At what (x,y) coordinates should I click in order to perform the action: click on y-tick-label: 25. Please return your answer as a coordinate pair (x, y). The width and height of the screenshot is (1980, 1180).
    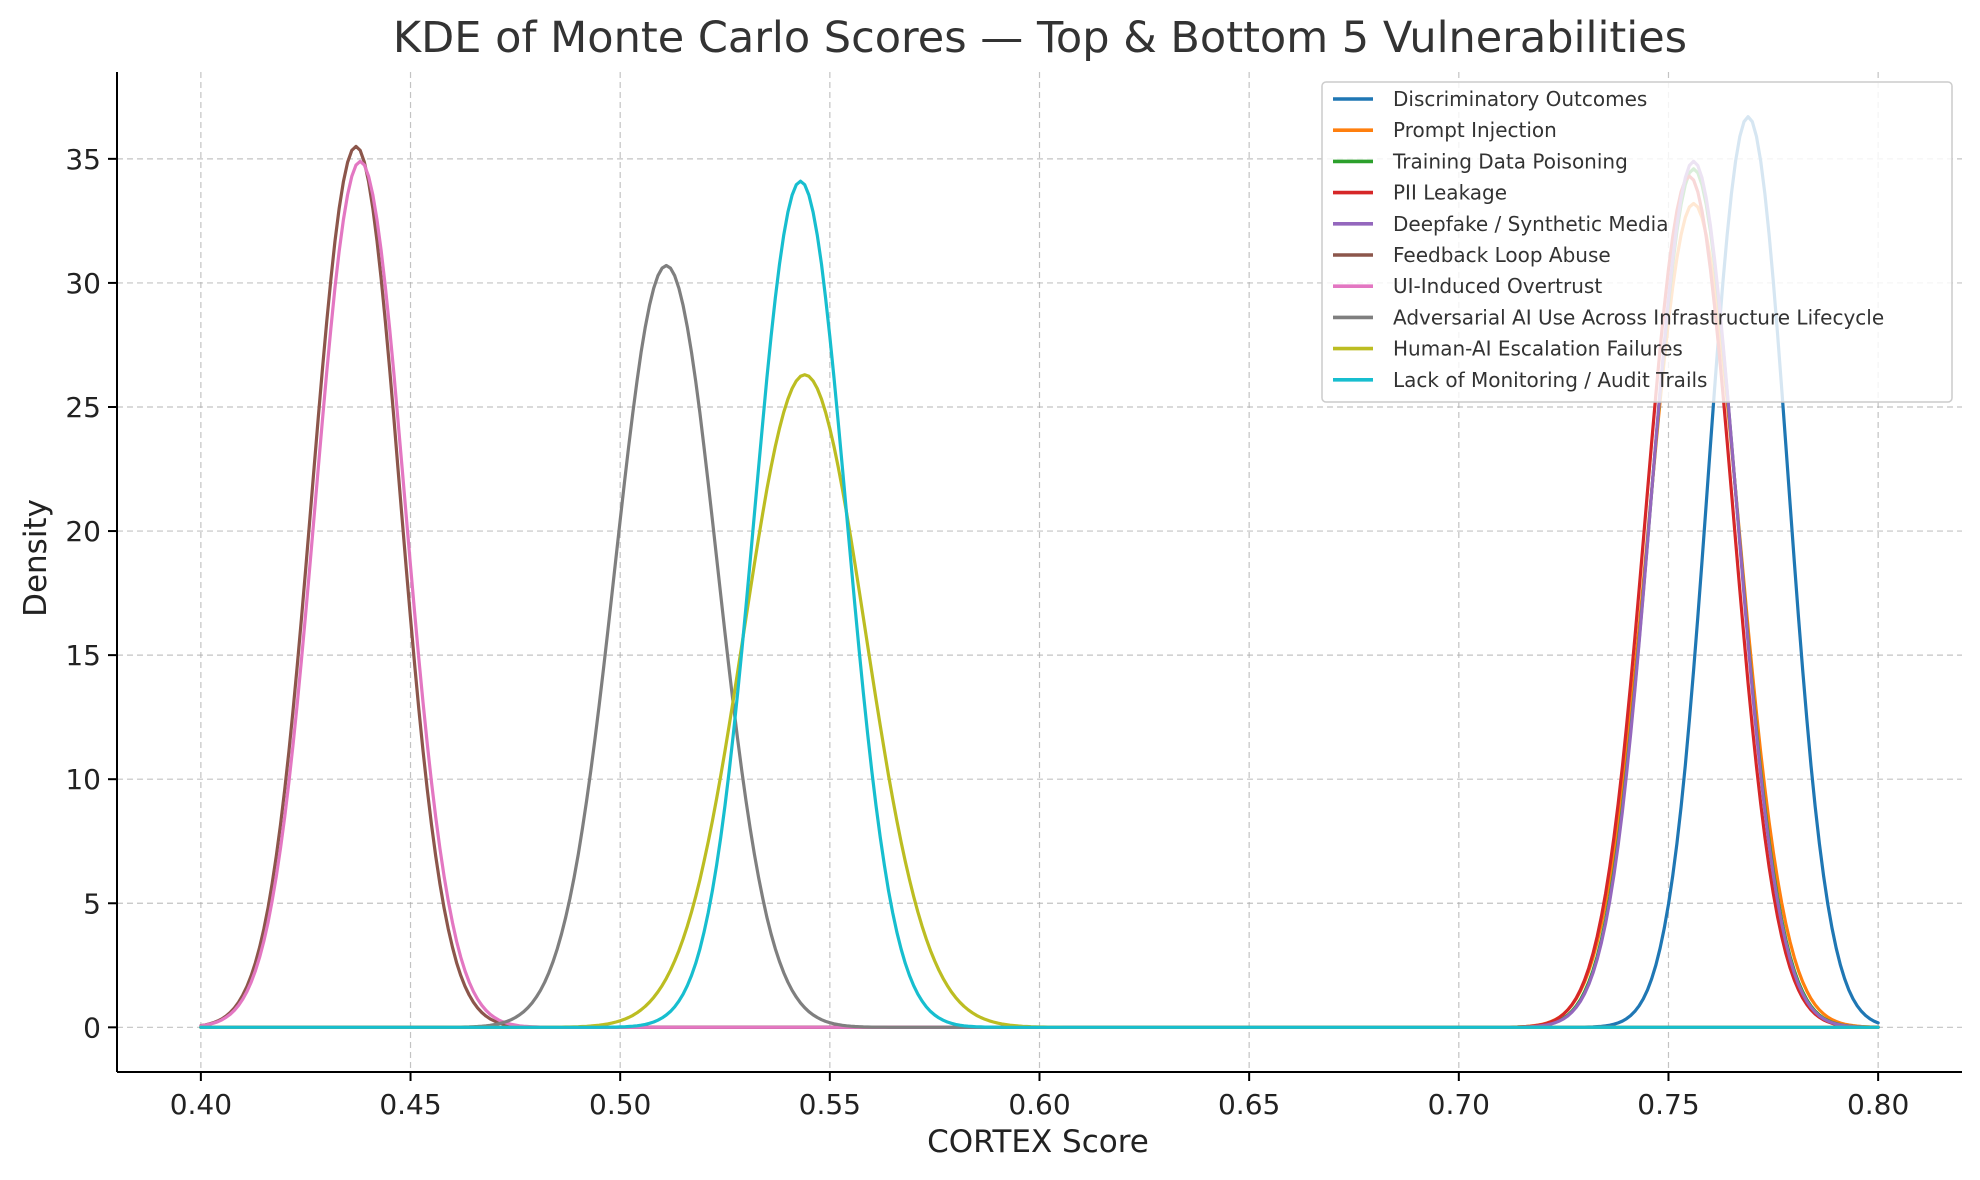
    Looking at the image, I should click on (83, 407).